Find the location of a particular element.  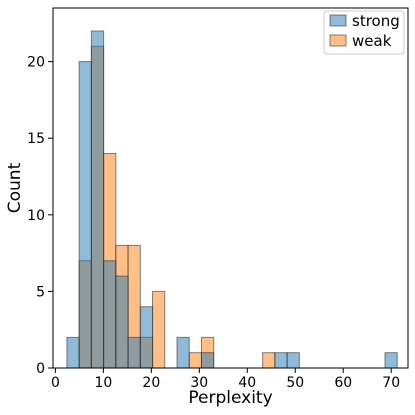

x-axis-ticks: 0 10 20 30 40 50 60 70 is located at coordinates (225, 379).